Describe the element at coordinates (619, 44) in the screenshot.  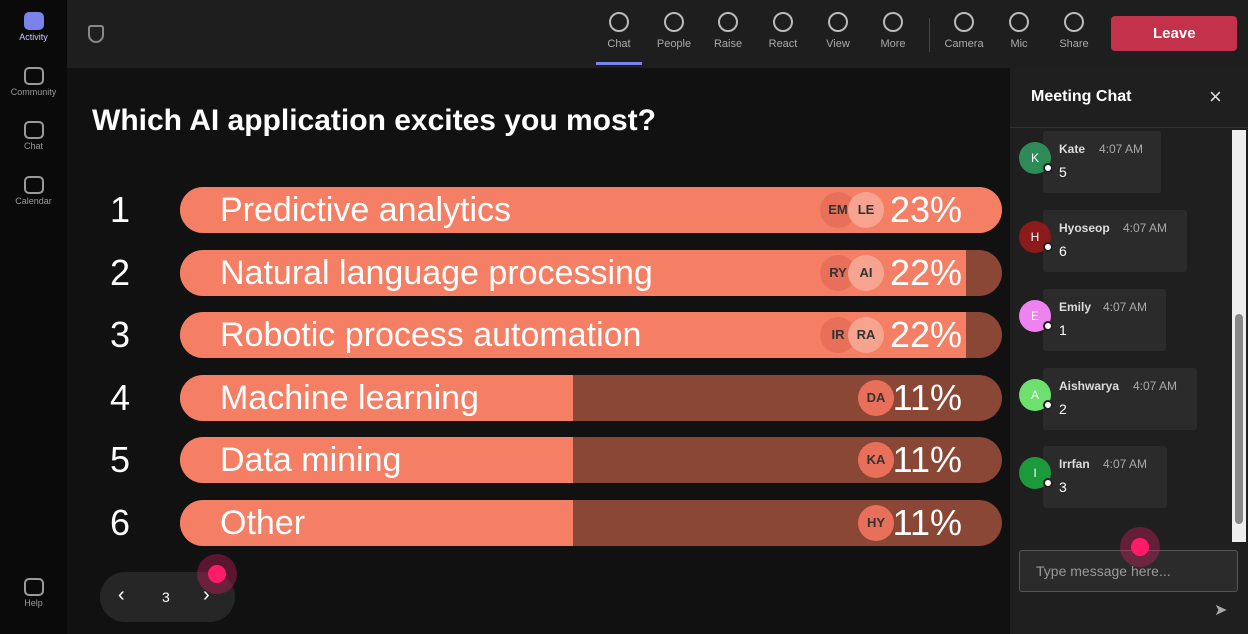
I see `toolbar-label: Chat` at that location.